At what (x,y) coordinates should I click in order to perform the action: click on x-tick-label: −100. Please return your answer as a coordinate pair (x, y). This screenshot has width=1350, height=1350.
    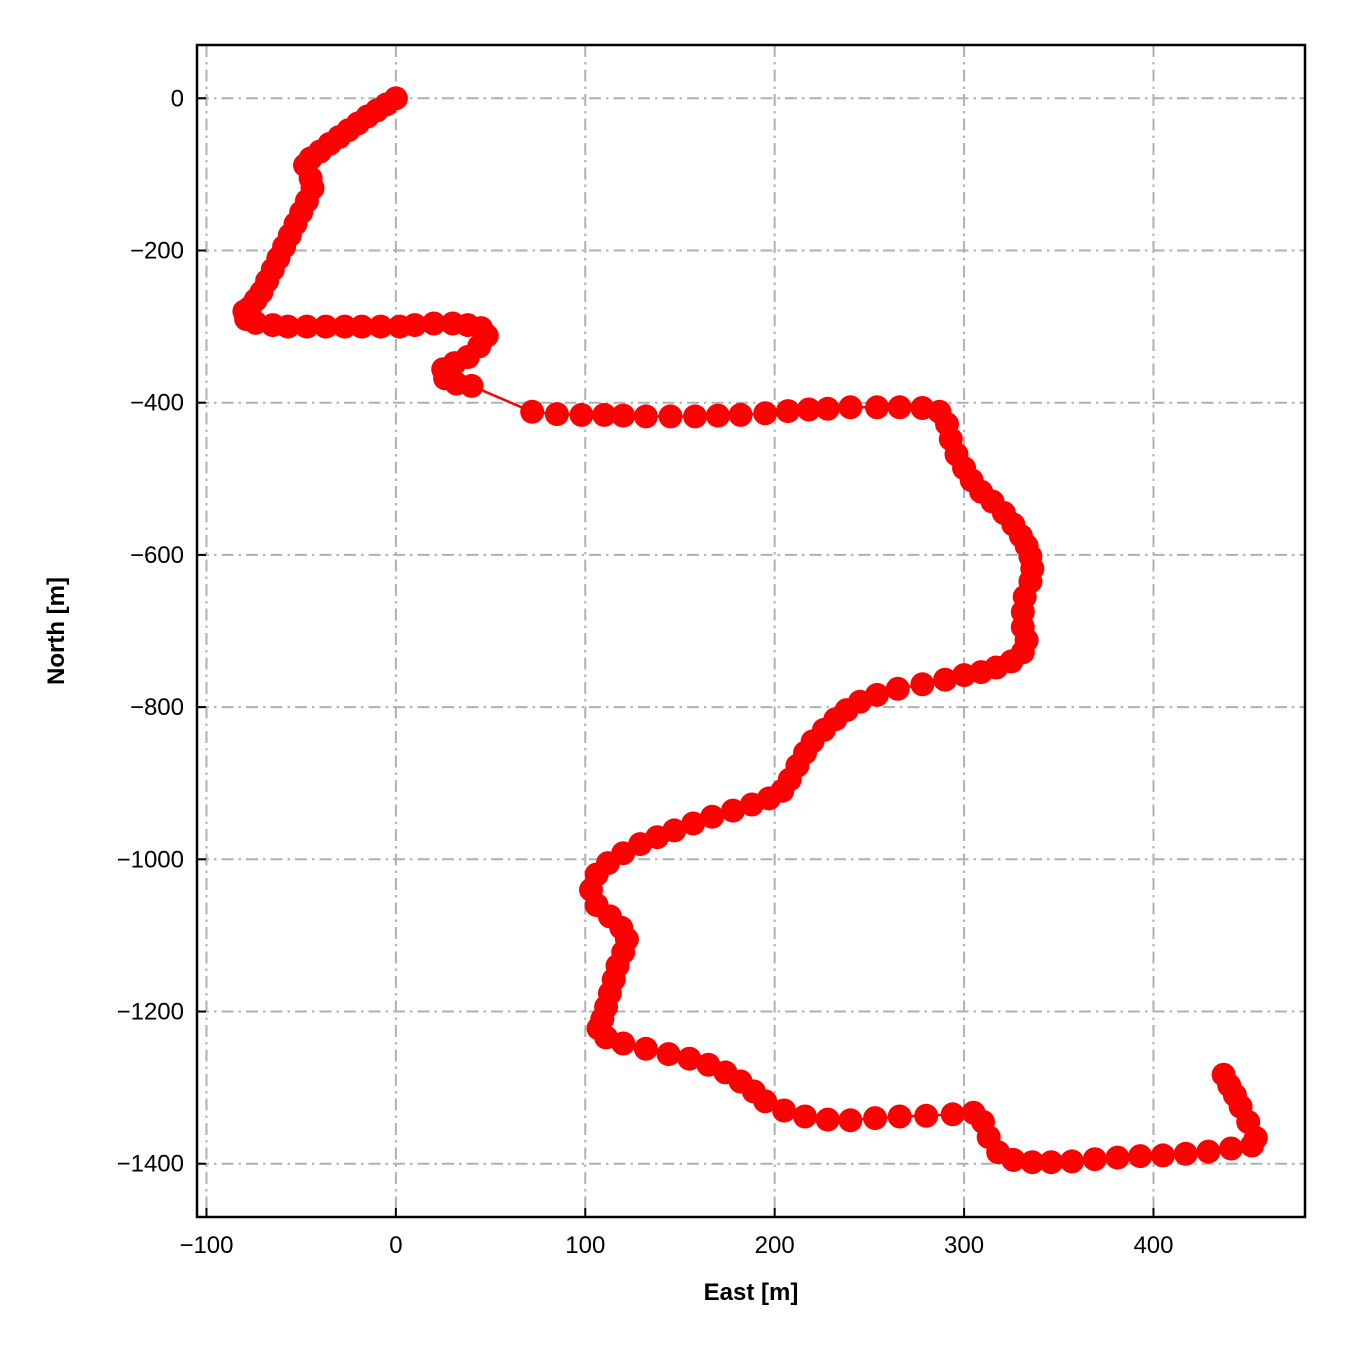
    Looking at the image, I should click on (206, 1245).